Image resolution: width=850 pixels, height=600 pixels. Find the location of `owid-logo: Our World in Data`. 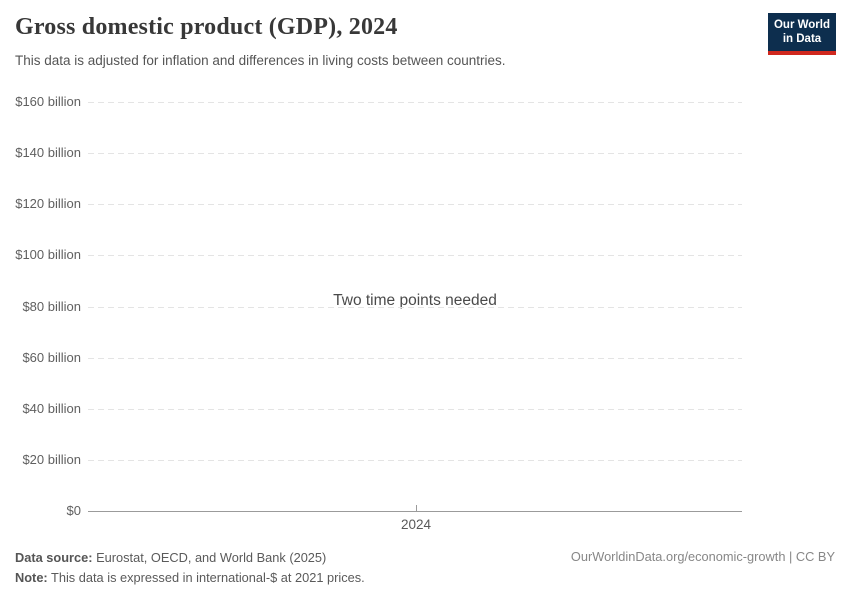

owid-logo: Our World in Data is located at coordinates (802, 34).